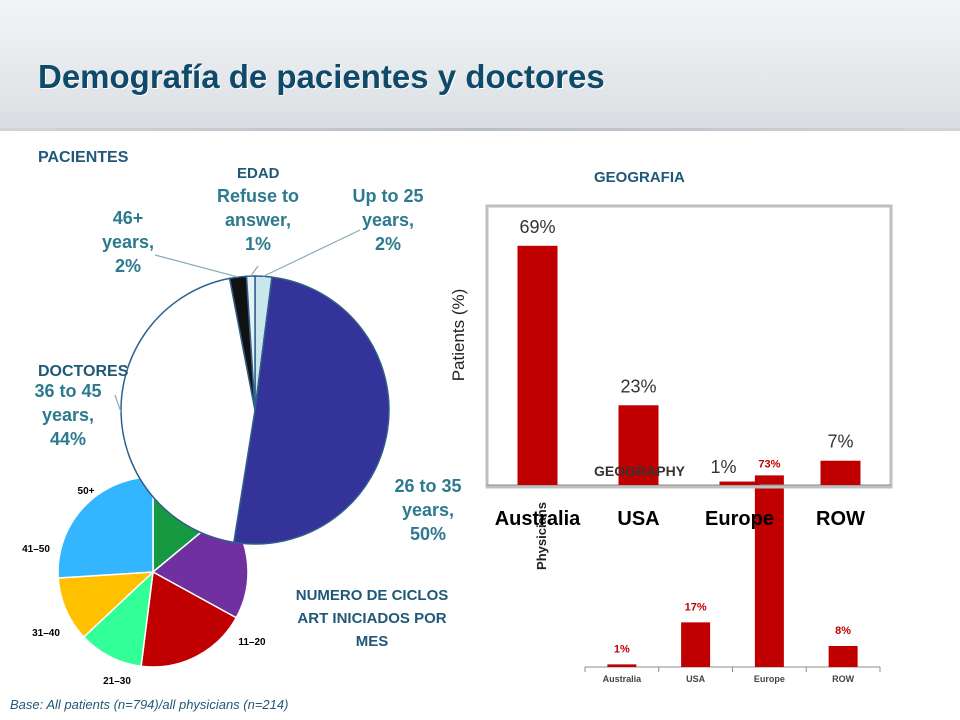 The image size is (960, 720). What do you see at coordinates (258, 220) in the screenshot?
I see `age-label-4-line-1: answer,` at bounding box center [258, 220].